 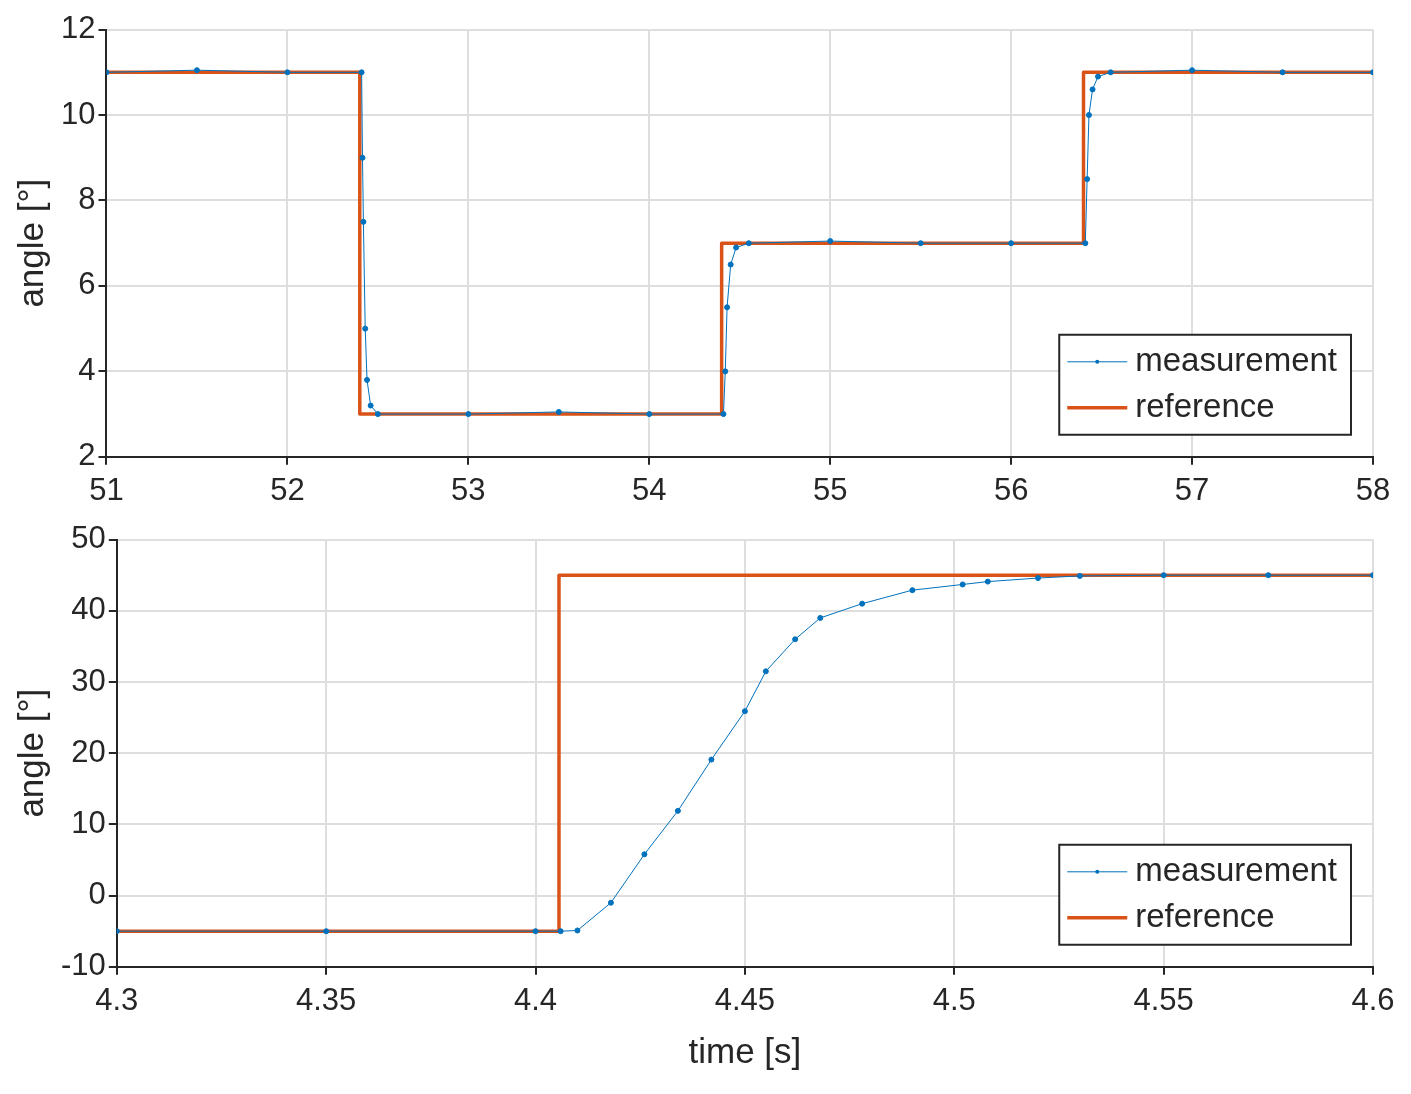 What do you see at coordinates (649, 489) in the screenshot?
I see `x-tick-label: 54` at bounding box center [649, 489].